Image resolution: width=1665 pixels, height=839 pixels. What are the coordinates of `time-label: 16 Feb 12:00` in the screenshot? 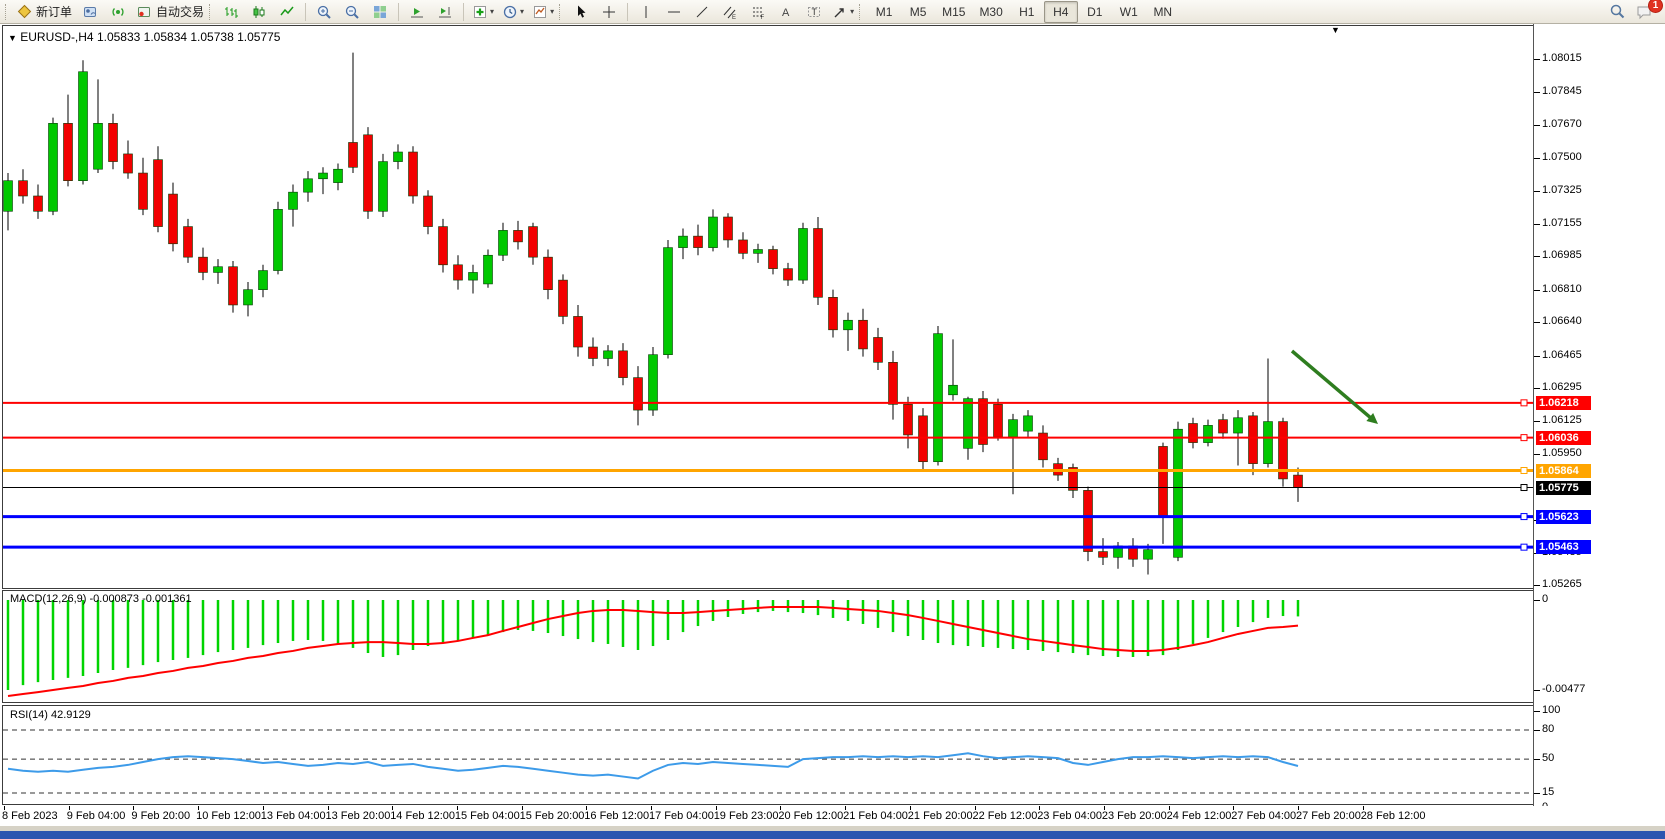 It's located at (617, 816).